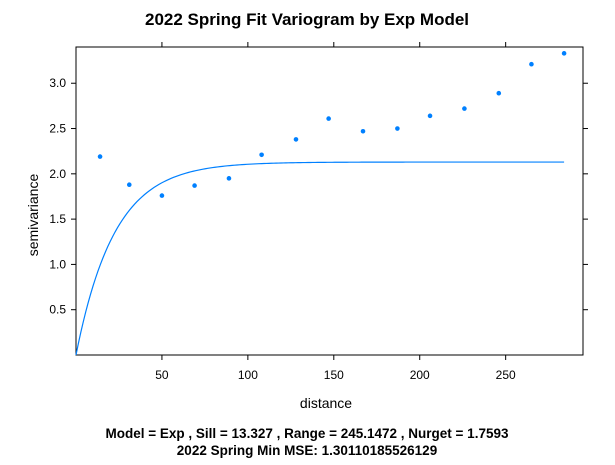  I want to click on y-tick-label: 2.0, so click(57, 174).